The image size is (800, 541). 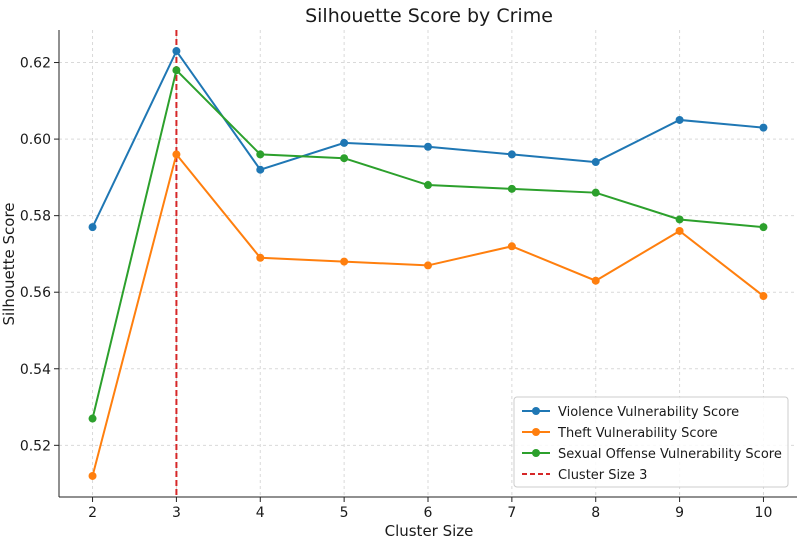 What do you see at coordinates (602, 475) in the screenshot?
I see `legend-label: Cluster Size 3` at bounding box center [602, 475].